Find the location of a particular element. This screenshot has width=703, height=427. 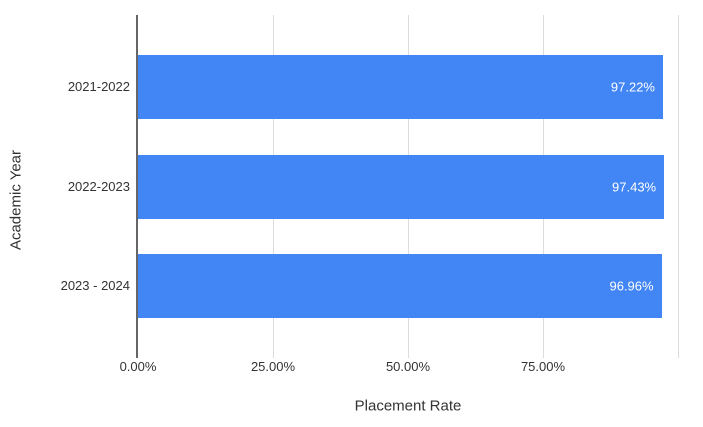

x-tick-label: 50.00% is located at coordinates (408, 366).